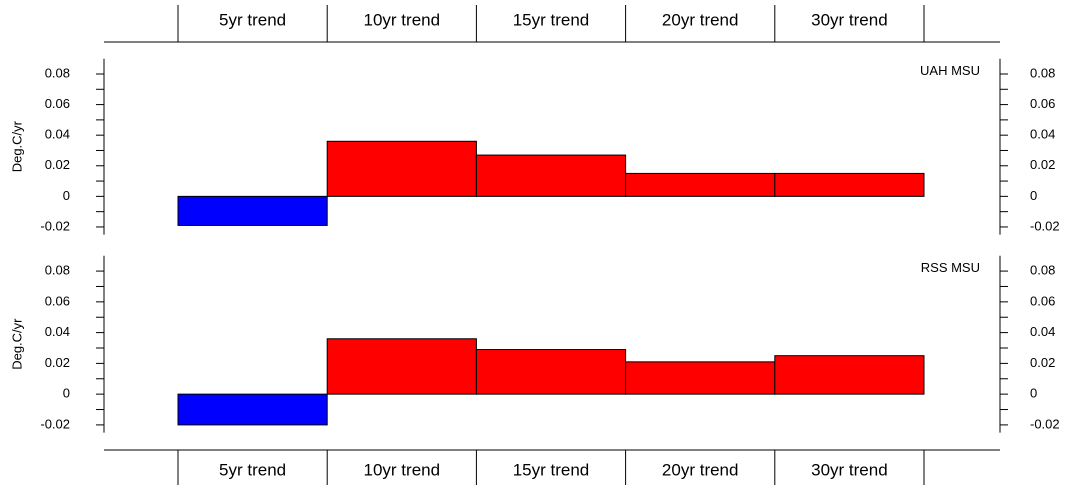 The height and width of the screenshot is (485, 1072). What do you see at coordinates (950, 70) in the screenshot?
I see `panel-label: UAH MSU` at bounding box center [950, 70].